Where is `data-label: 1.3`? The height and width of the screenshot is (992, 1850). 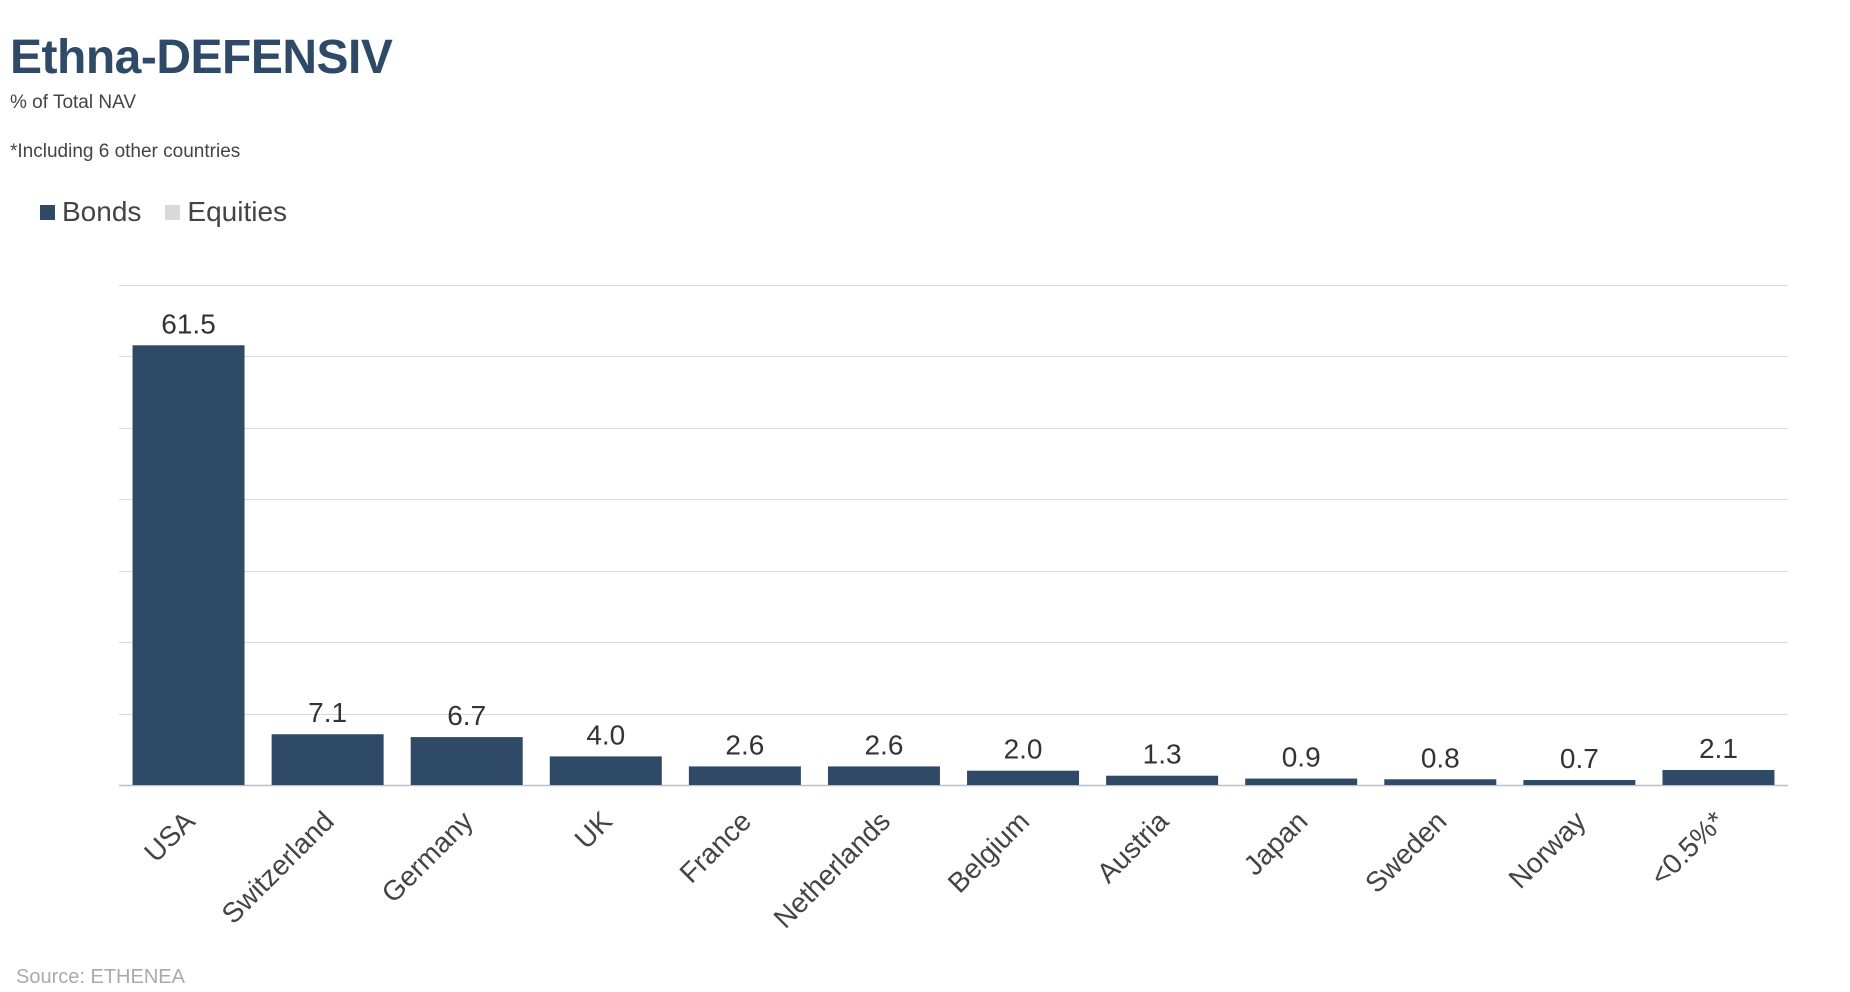
data-label: 1.3 is located at coordinates (1162, 754).